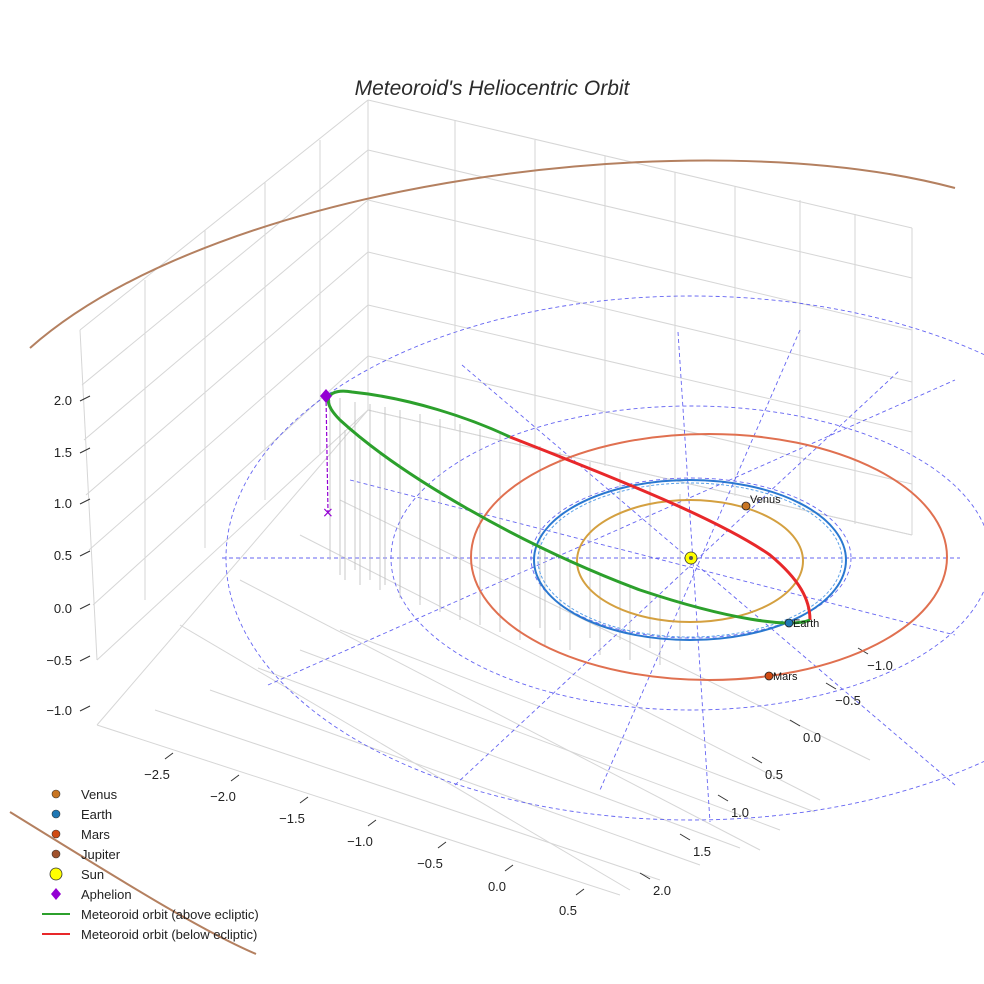  I want to click on legend-label: Jupiter, so click(101, 854).